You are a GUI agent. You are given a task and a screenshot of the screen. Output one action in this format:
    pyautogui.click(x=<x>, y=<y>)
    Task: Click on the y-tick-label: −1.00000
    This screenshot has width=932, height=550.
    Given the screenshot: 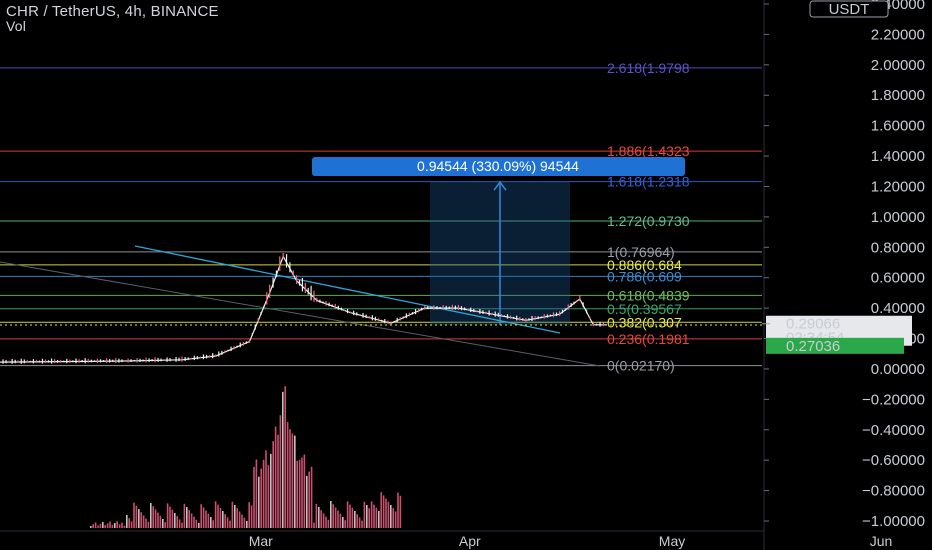 What is the action you would take?
    pyautogui.click(x=893, y=521)
    